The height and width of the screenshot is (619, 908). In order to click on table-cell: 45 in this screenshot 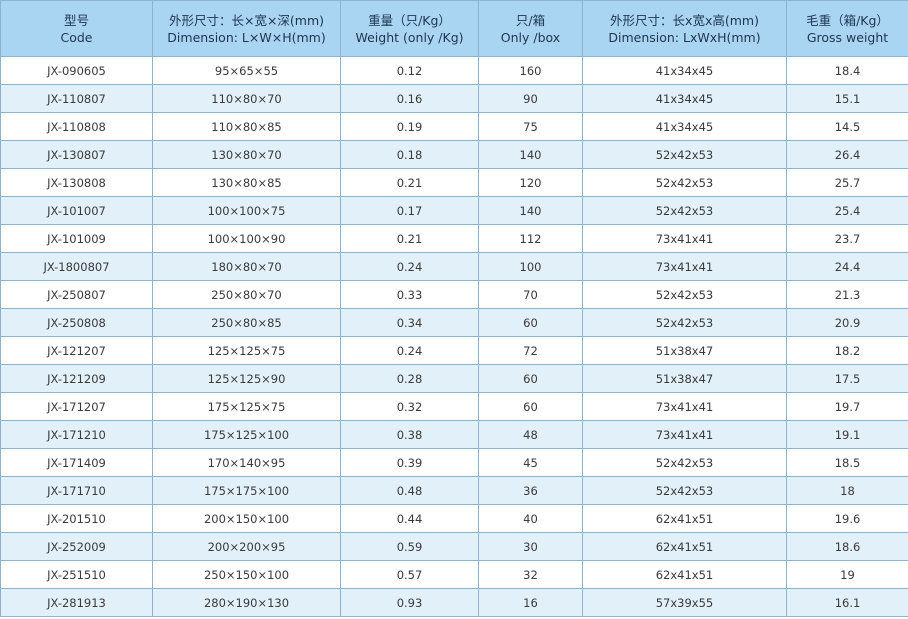, I will do `click(530, 462)`.